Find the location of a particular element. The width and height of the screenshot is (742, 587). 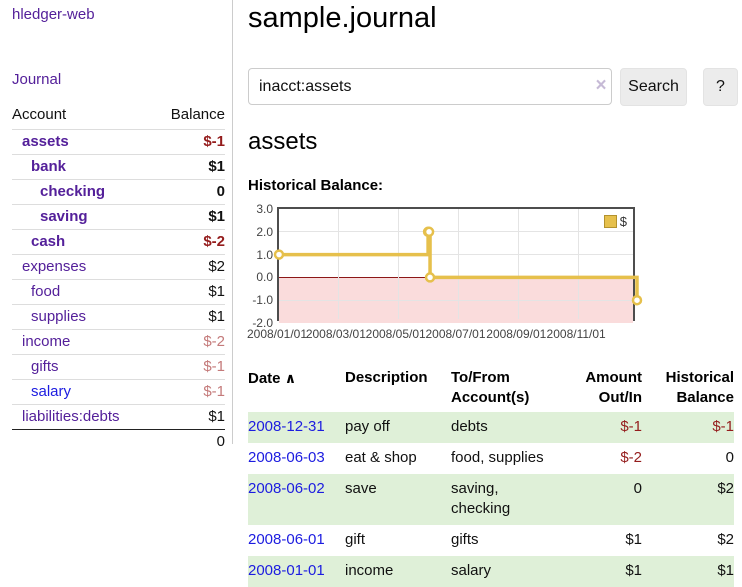

chart-plot-area is located at coordinates (458, 266).